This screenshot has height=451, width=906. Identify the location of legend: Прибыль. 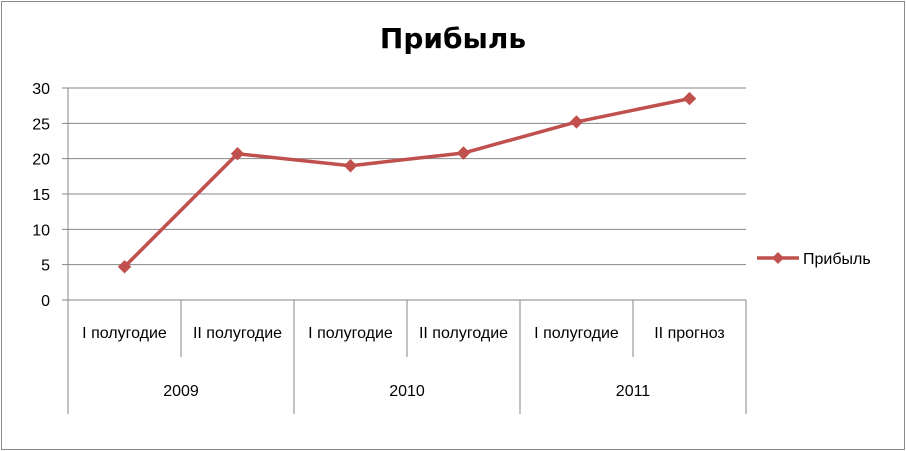
(814, 259).